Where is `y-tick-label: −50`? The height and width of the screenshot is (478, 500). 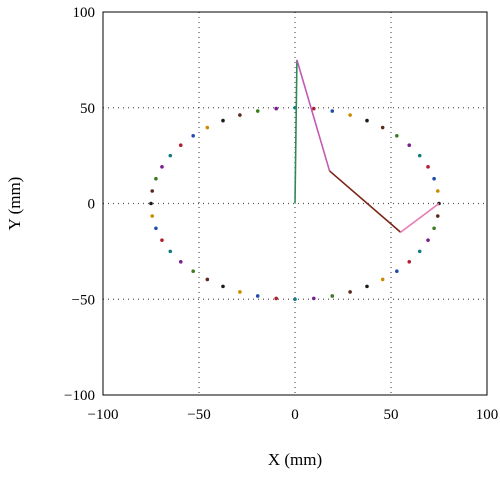 y-tick-label: −50 is located at coordinates (83, 300).